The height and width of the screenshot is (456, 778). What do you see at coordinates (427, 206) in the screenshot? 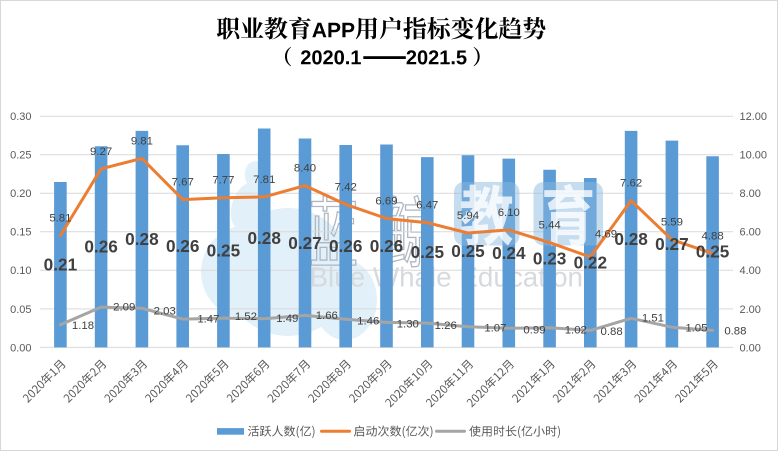
I see `svg-text: 6.47` at bounding box center [427, 206].